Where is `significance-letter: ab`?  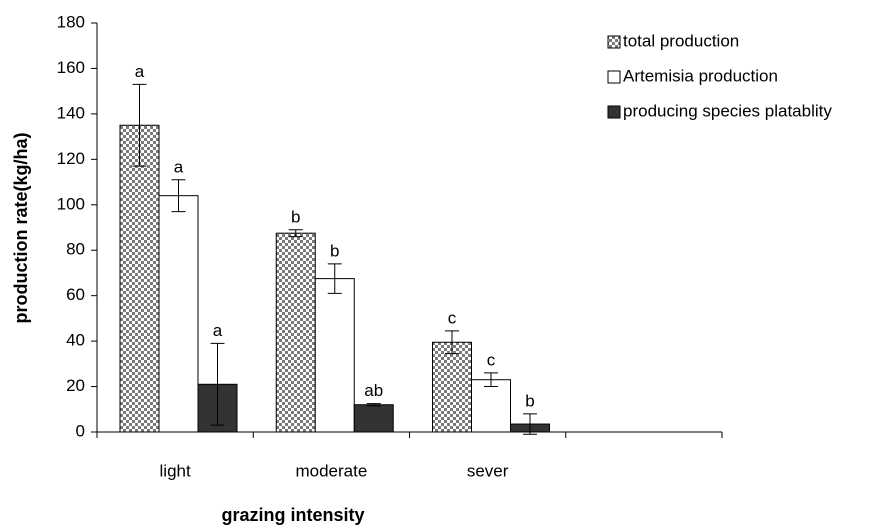
significance-letter: ab is located at coordinates (373, 390).